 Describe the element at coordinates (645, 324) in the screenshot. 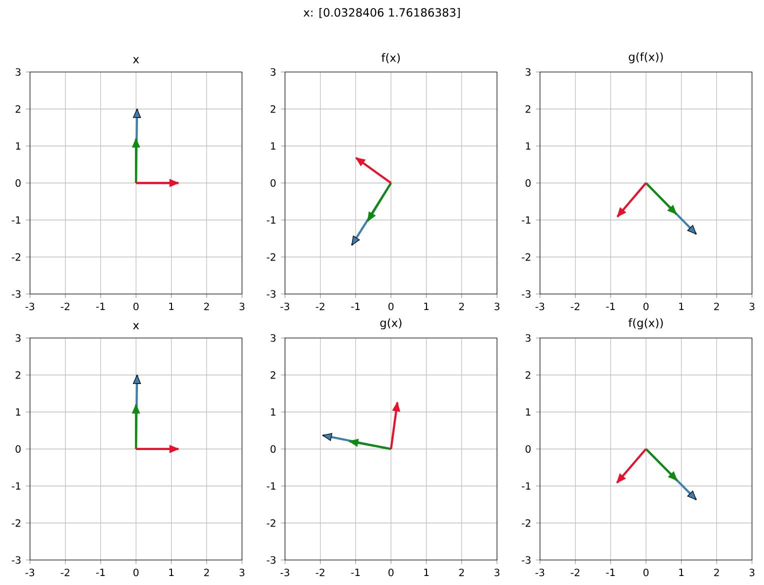

I see `chart-title: f(g(x))` at that location.